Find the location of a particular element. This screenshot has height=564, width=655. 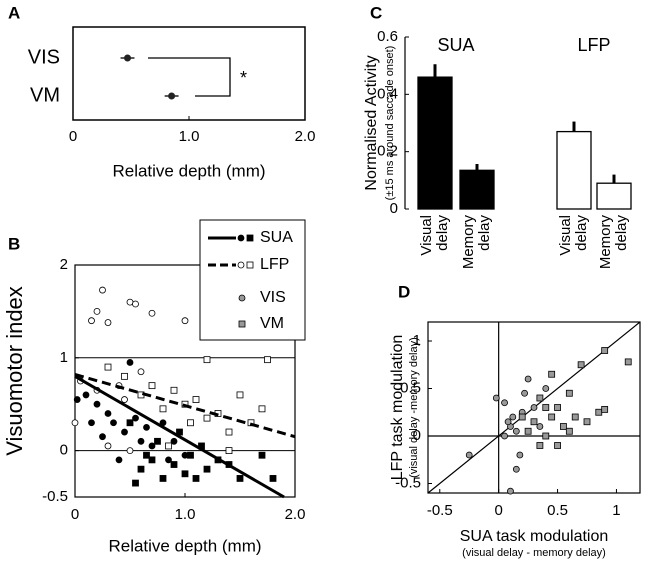

y-tick-label: 2 is located at coordinates (64, 264).